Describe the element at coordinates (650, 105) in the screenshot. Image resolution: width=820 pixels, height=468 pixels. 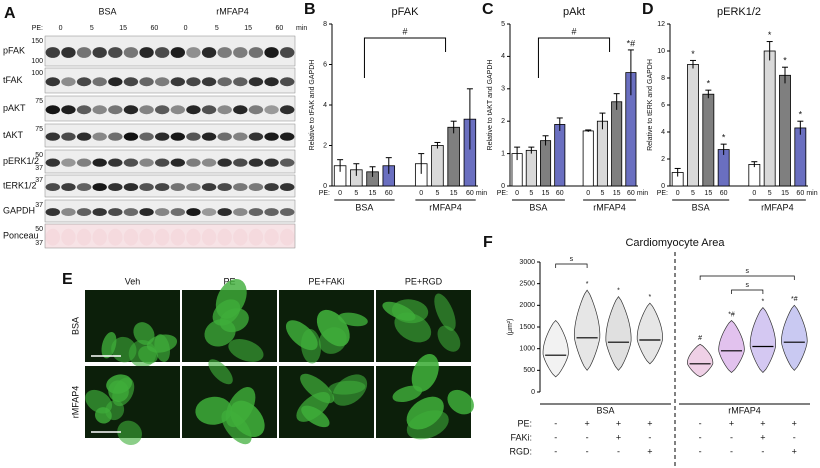
I see `y-axis-label: Relative to tERK and GAPDH` at that location.